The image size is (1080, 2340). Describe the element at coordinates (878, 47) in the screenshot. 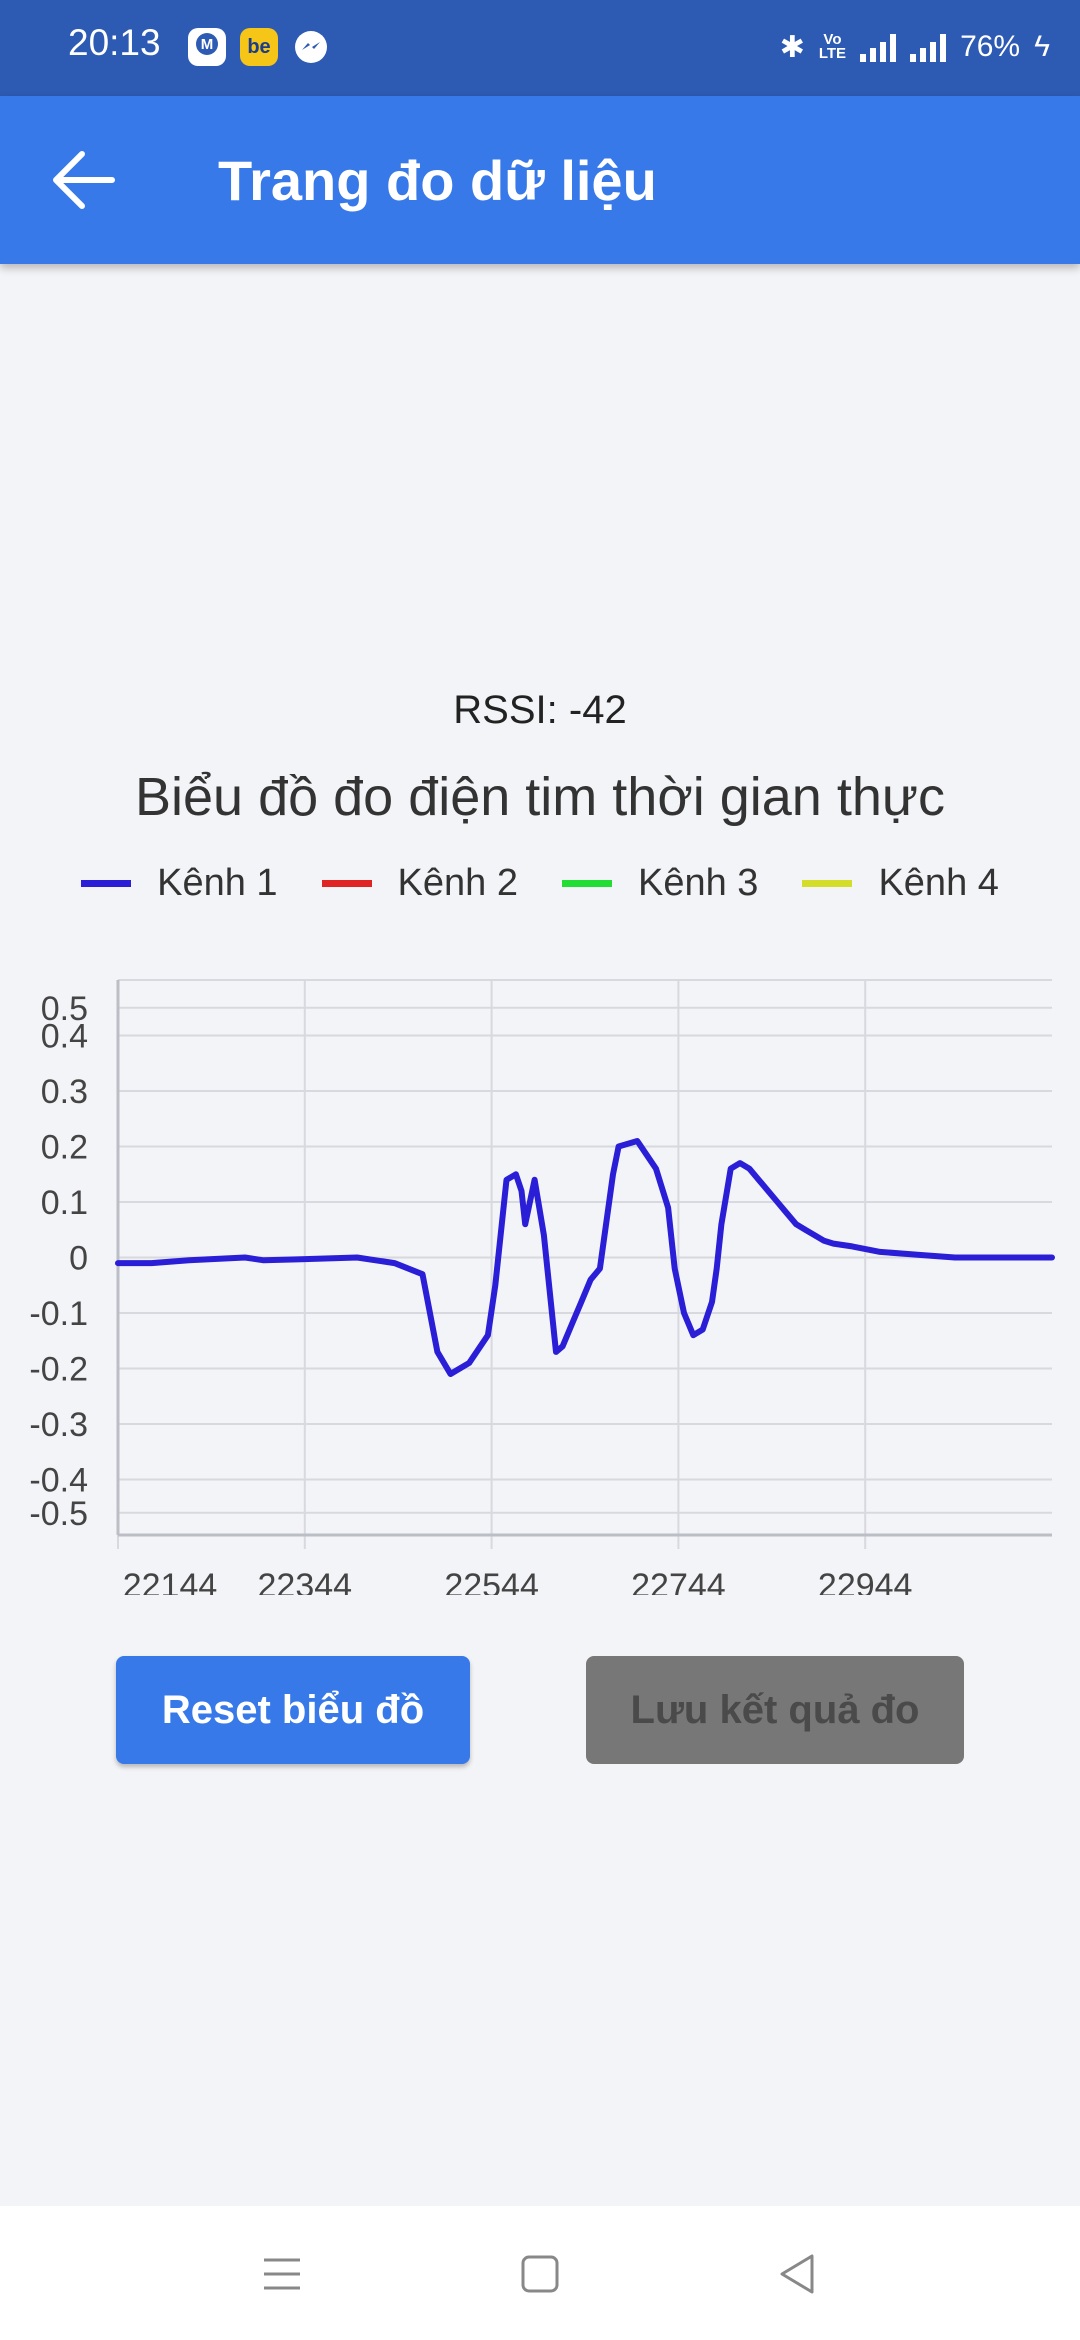

I see `signal-icon` at that location.